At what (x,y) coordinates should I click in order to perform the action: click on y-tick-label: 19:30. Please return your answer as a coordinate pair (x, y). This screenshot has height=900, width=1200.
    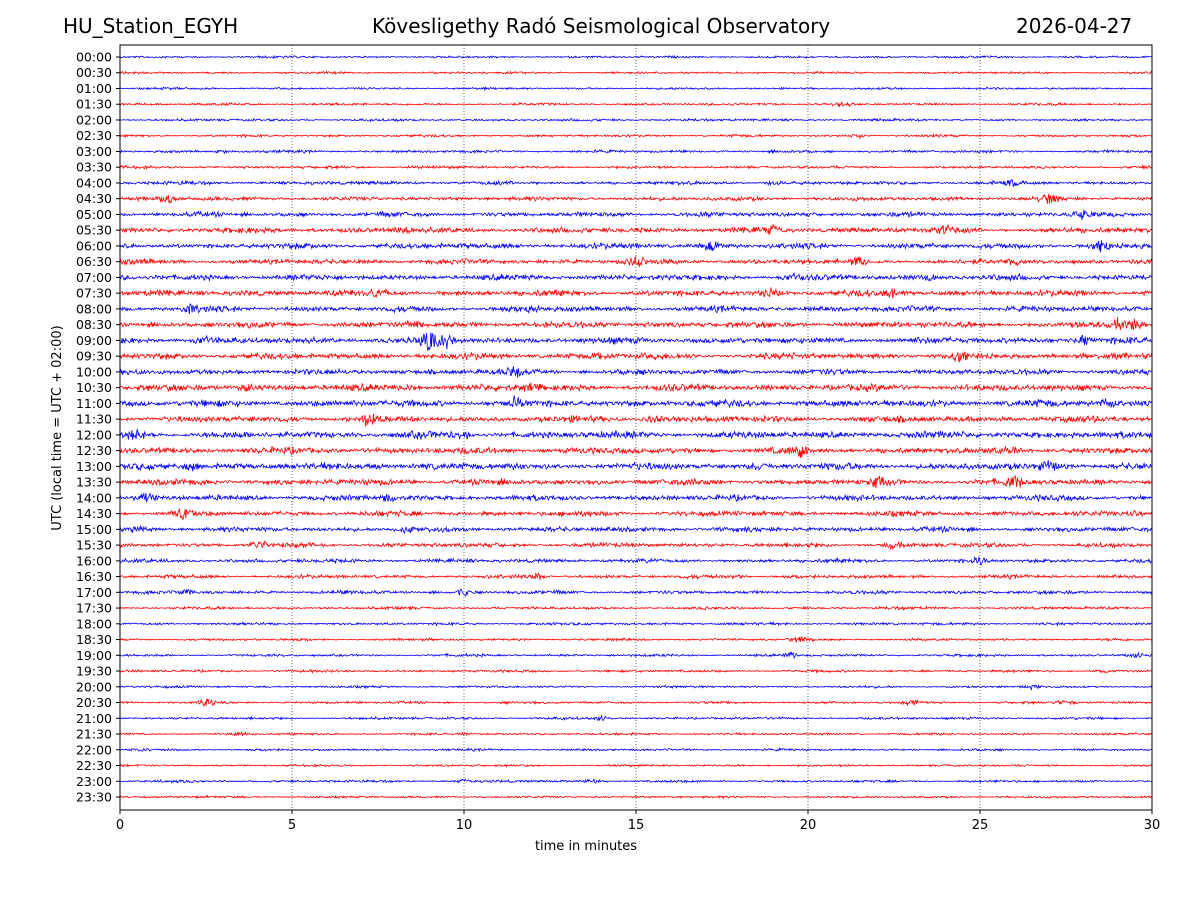
    Looking at the image, I should click on (94, 671).